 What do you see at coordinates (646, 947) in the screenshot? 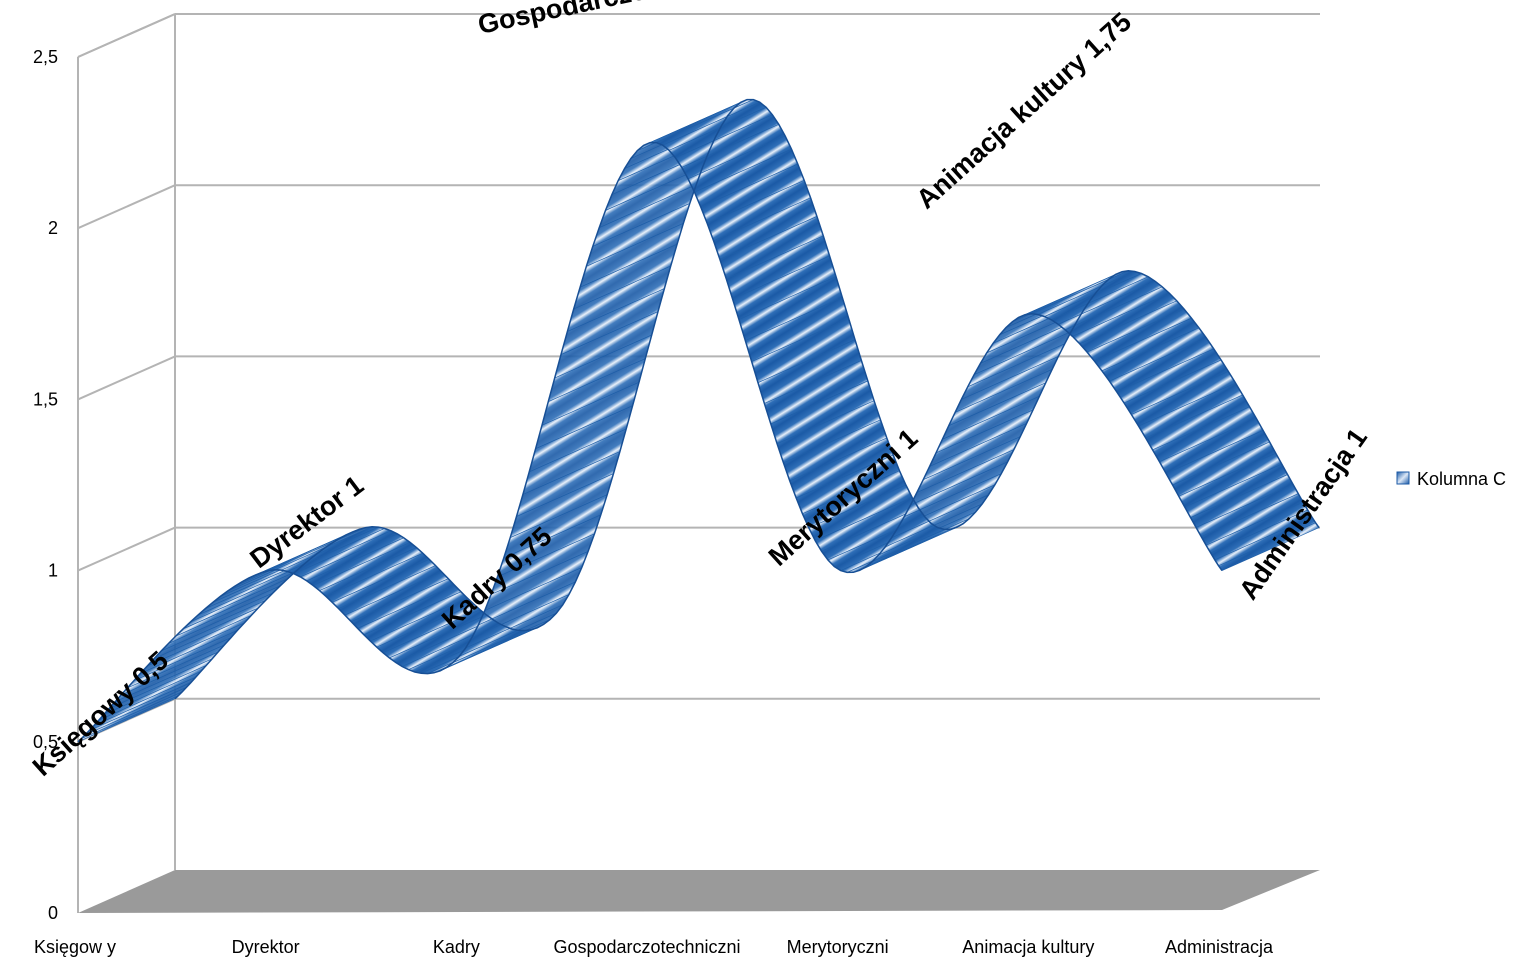
I see `x-tick-label: Gospodarczotechniczni` at bounding box center [646, 947].